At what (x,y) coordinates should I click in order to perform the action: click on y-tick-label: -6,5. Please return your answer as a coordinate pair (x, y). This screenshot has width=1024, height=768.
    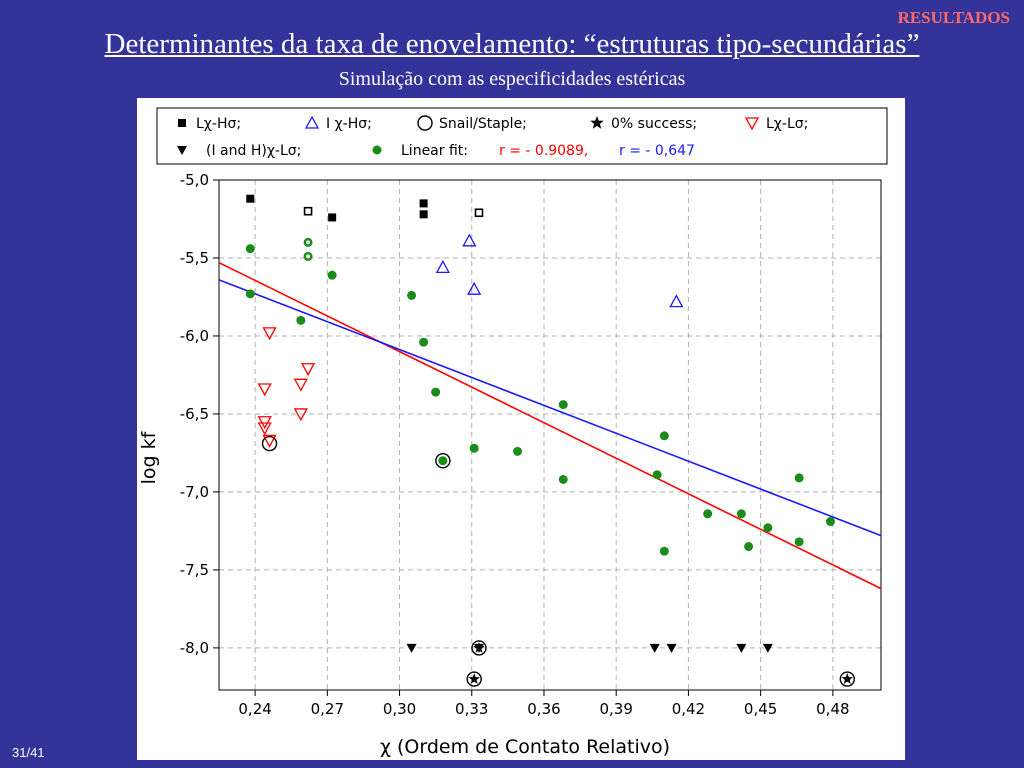
    Looking at the image, I should click on (194, 414).